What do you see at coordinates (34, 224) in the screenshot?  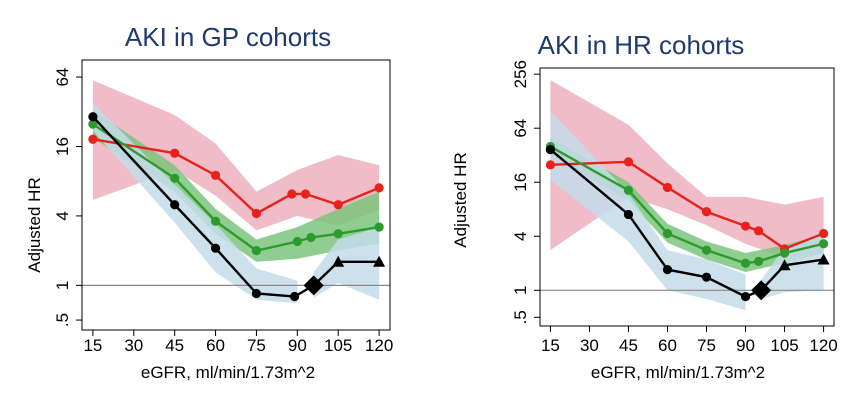 I see `y-axis-label-gp: Adjusted HR` at bounding box center [34, 224].